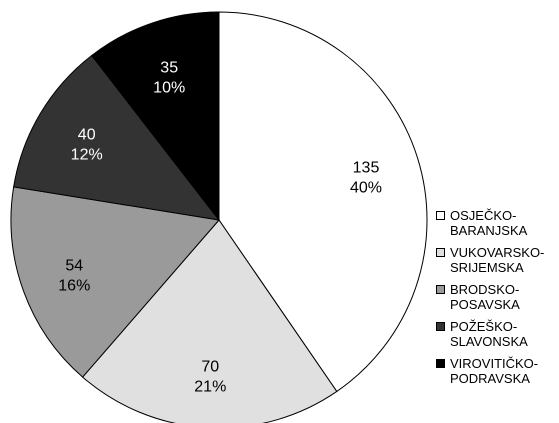 This screenshot has width=559, height=423. I want to click on legend-label: POŽEŠKO- SLAVONSKA, so click(489, 334).